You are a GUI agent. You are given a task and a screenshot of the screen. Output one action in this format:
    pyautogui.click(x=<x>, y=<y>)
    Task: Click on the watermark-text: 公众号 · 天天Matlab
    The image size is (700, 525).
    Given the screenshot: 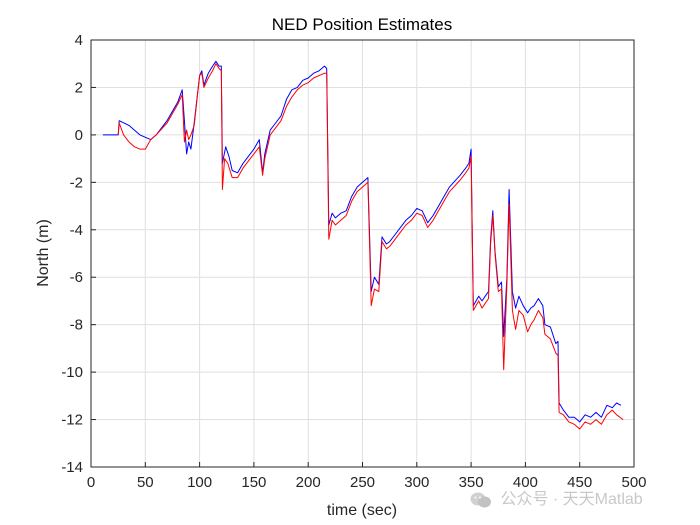 What is the action you would take?
    pyautogui.click(x=571, y=499)
    